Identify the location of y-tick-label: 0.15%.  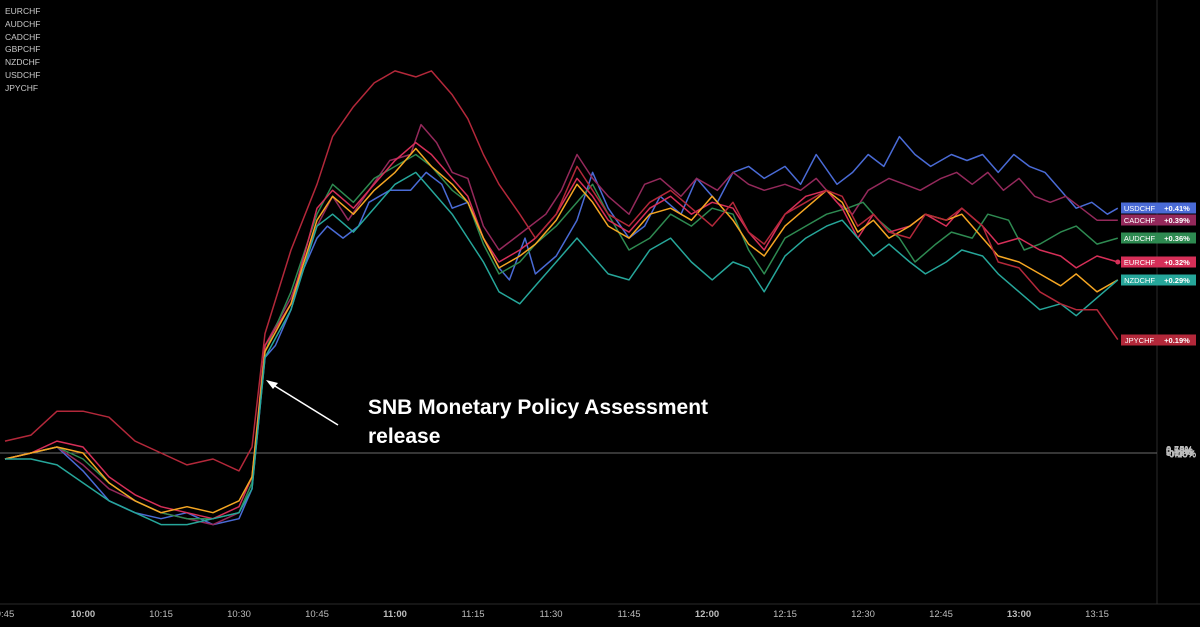
(1179, 453).